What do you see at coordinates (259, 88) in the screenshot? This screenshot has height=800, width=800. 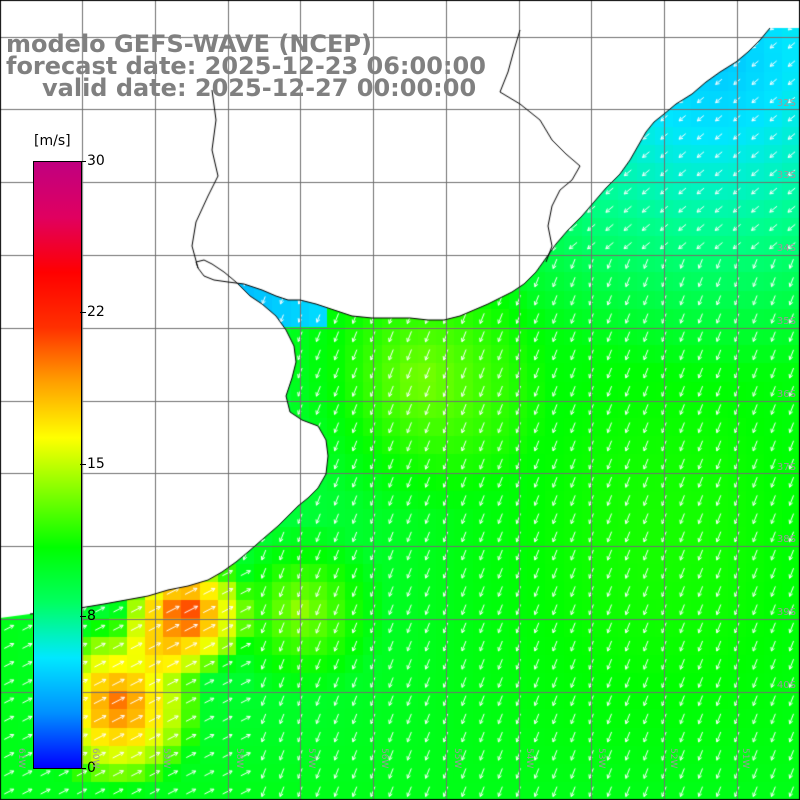 I see `valid-date: valid date: 2025-12-27 00:00:00` at bounding box center [259, 88].